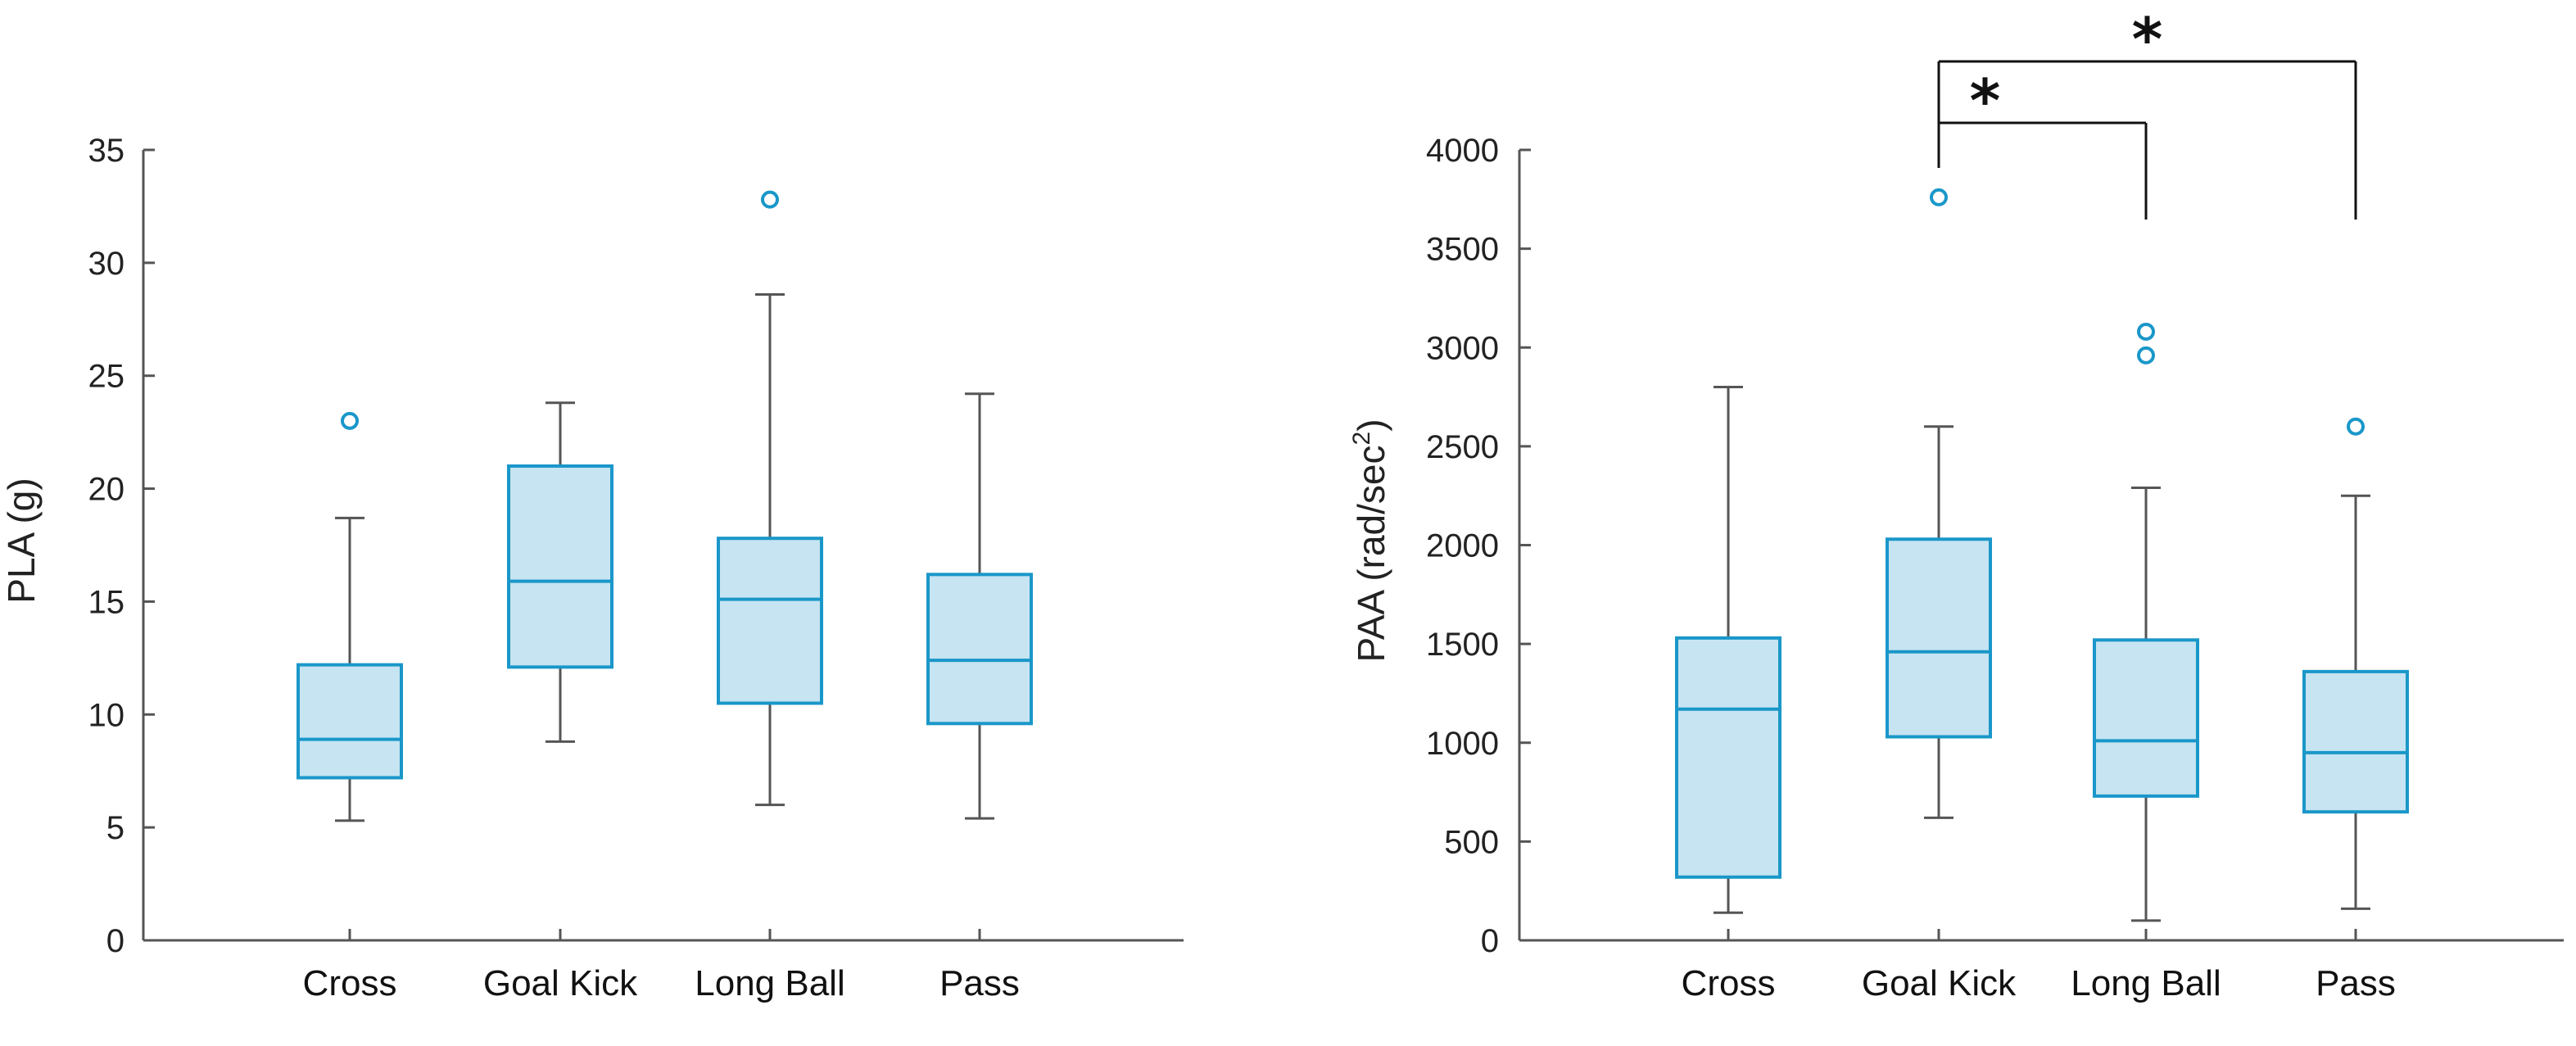  Describe the element at coordinates (115, 828) in the screenshot. I see `y-tick-label: 5` at that location.